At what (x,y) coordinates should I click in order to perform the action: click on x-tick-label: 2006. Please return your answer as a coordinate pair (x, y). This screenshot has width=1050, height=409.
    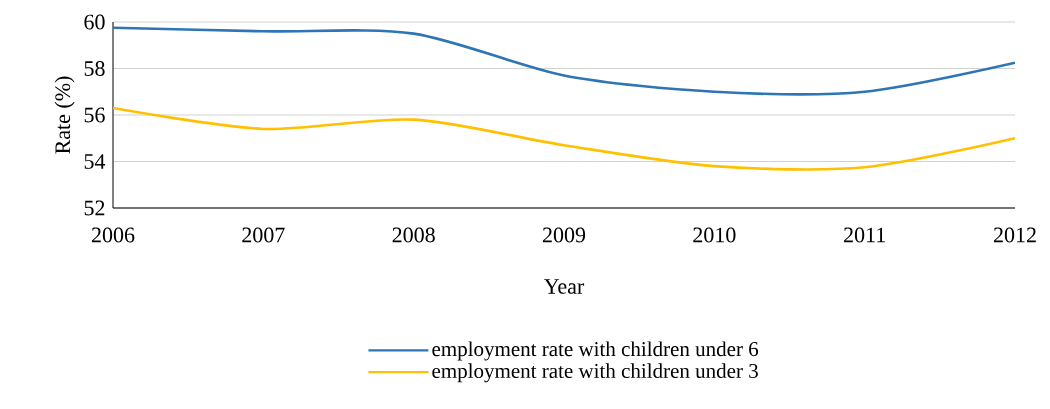
    Looking at the image, I should click on (113, 235).